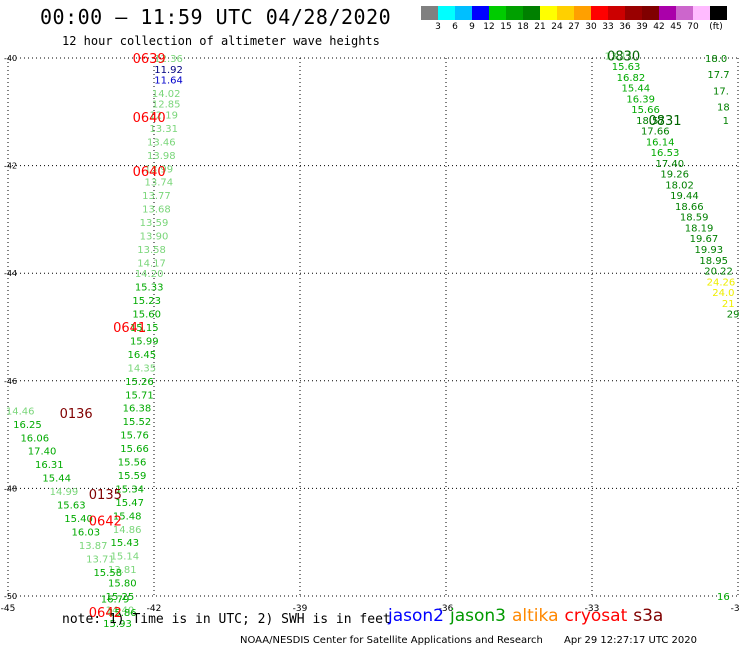  Describe the element at coordinates (124, 543) in the screenshot. I see `wave-height-value: 15.43` at that location.